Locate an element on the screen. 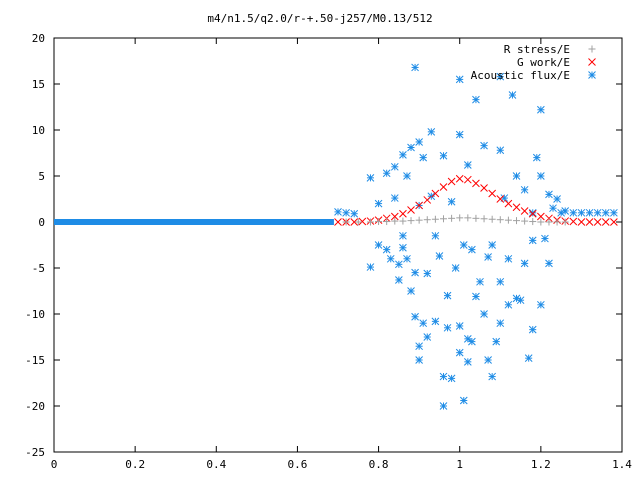 The height and width of the screenshot is (480, 640). x-tick-label: 0 is located at coordinates (54, 464).